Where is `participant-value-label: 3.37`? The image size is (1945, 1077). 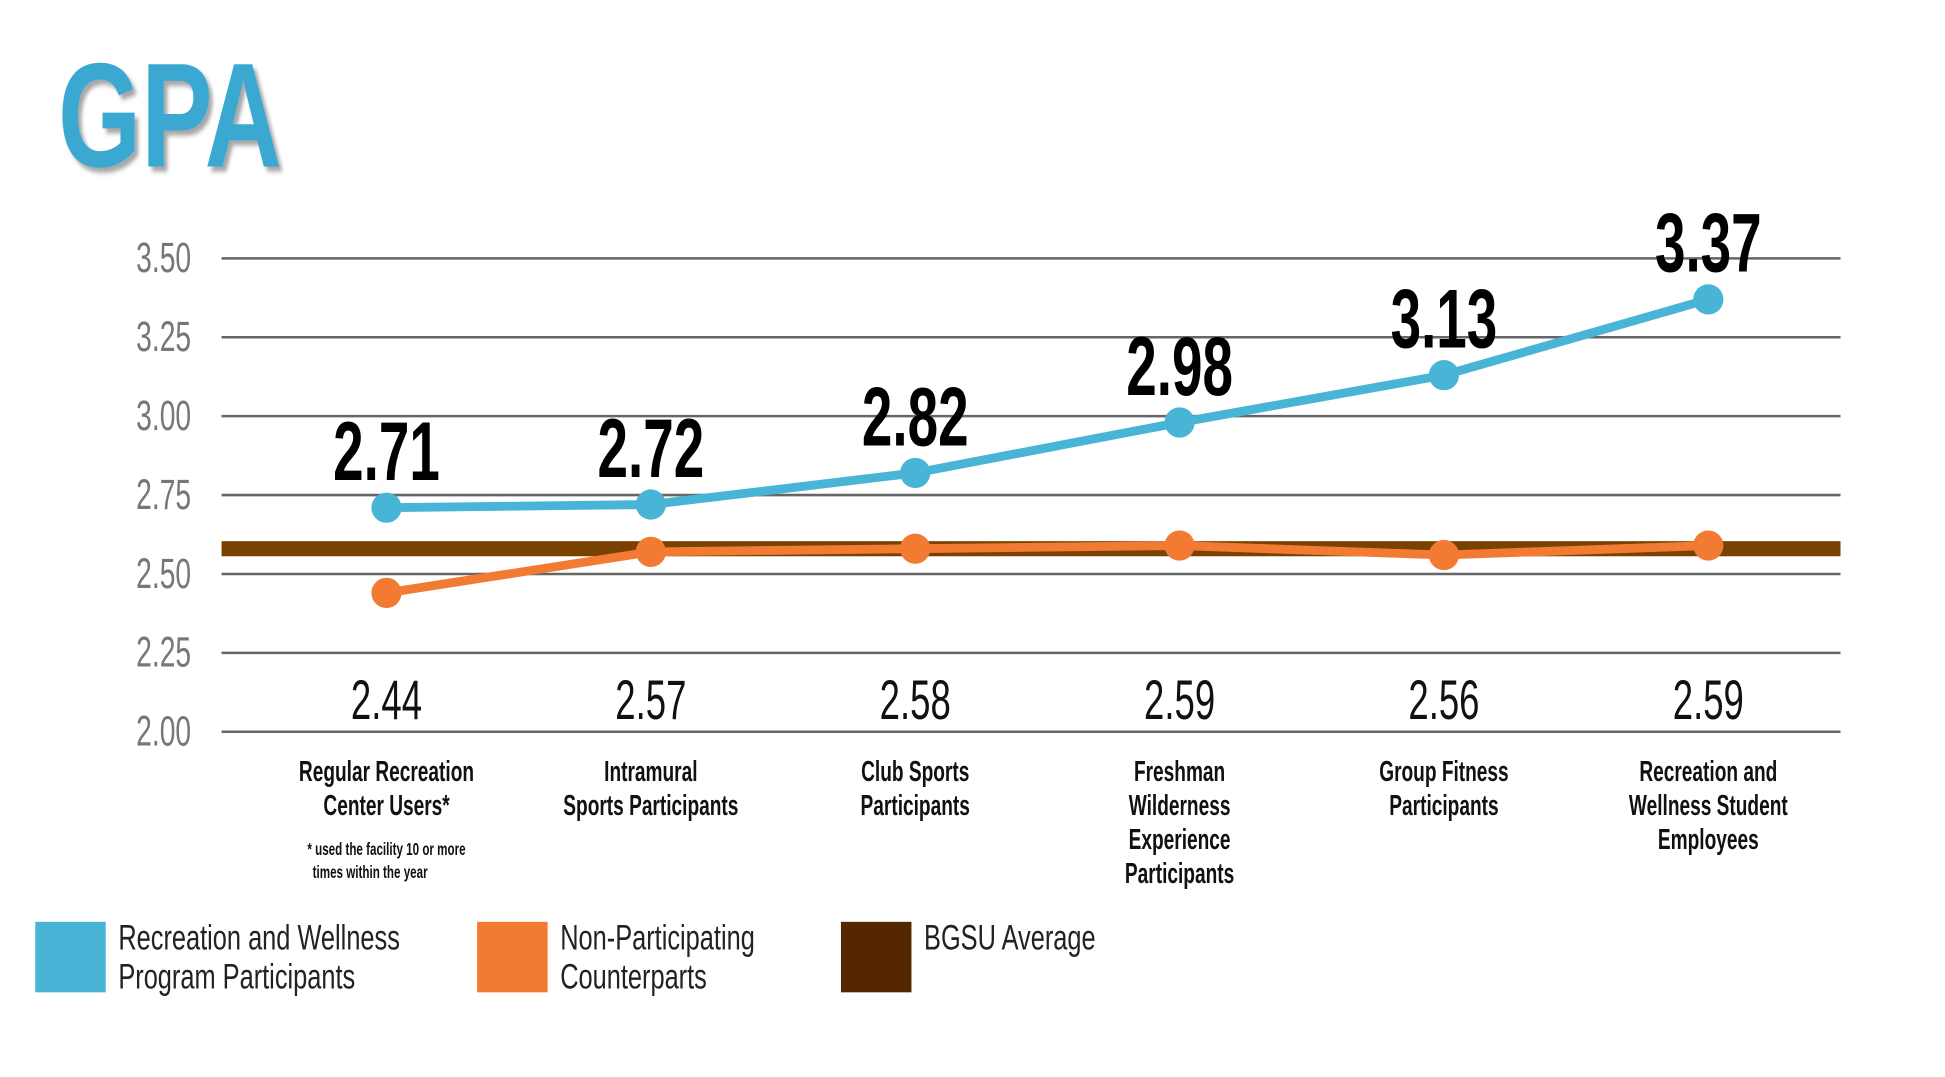
participant-value-label: 3.37 is located at coordinates (1708, 242).